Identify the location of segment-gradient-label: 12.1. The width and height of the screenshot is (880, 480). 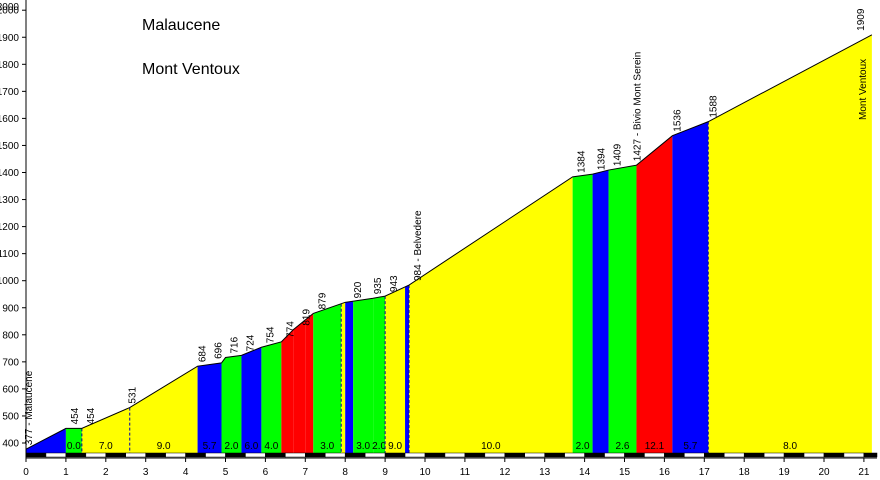
(655, 446).